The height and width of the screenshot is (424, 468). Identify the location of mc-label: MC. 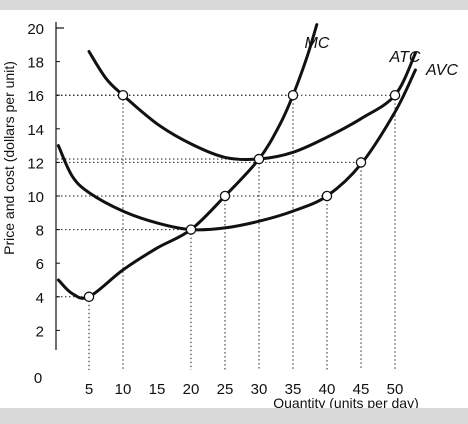
(317, 43).